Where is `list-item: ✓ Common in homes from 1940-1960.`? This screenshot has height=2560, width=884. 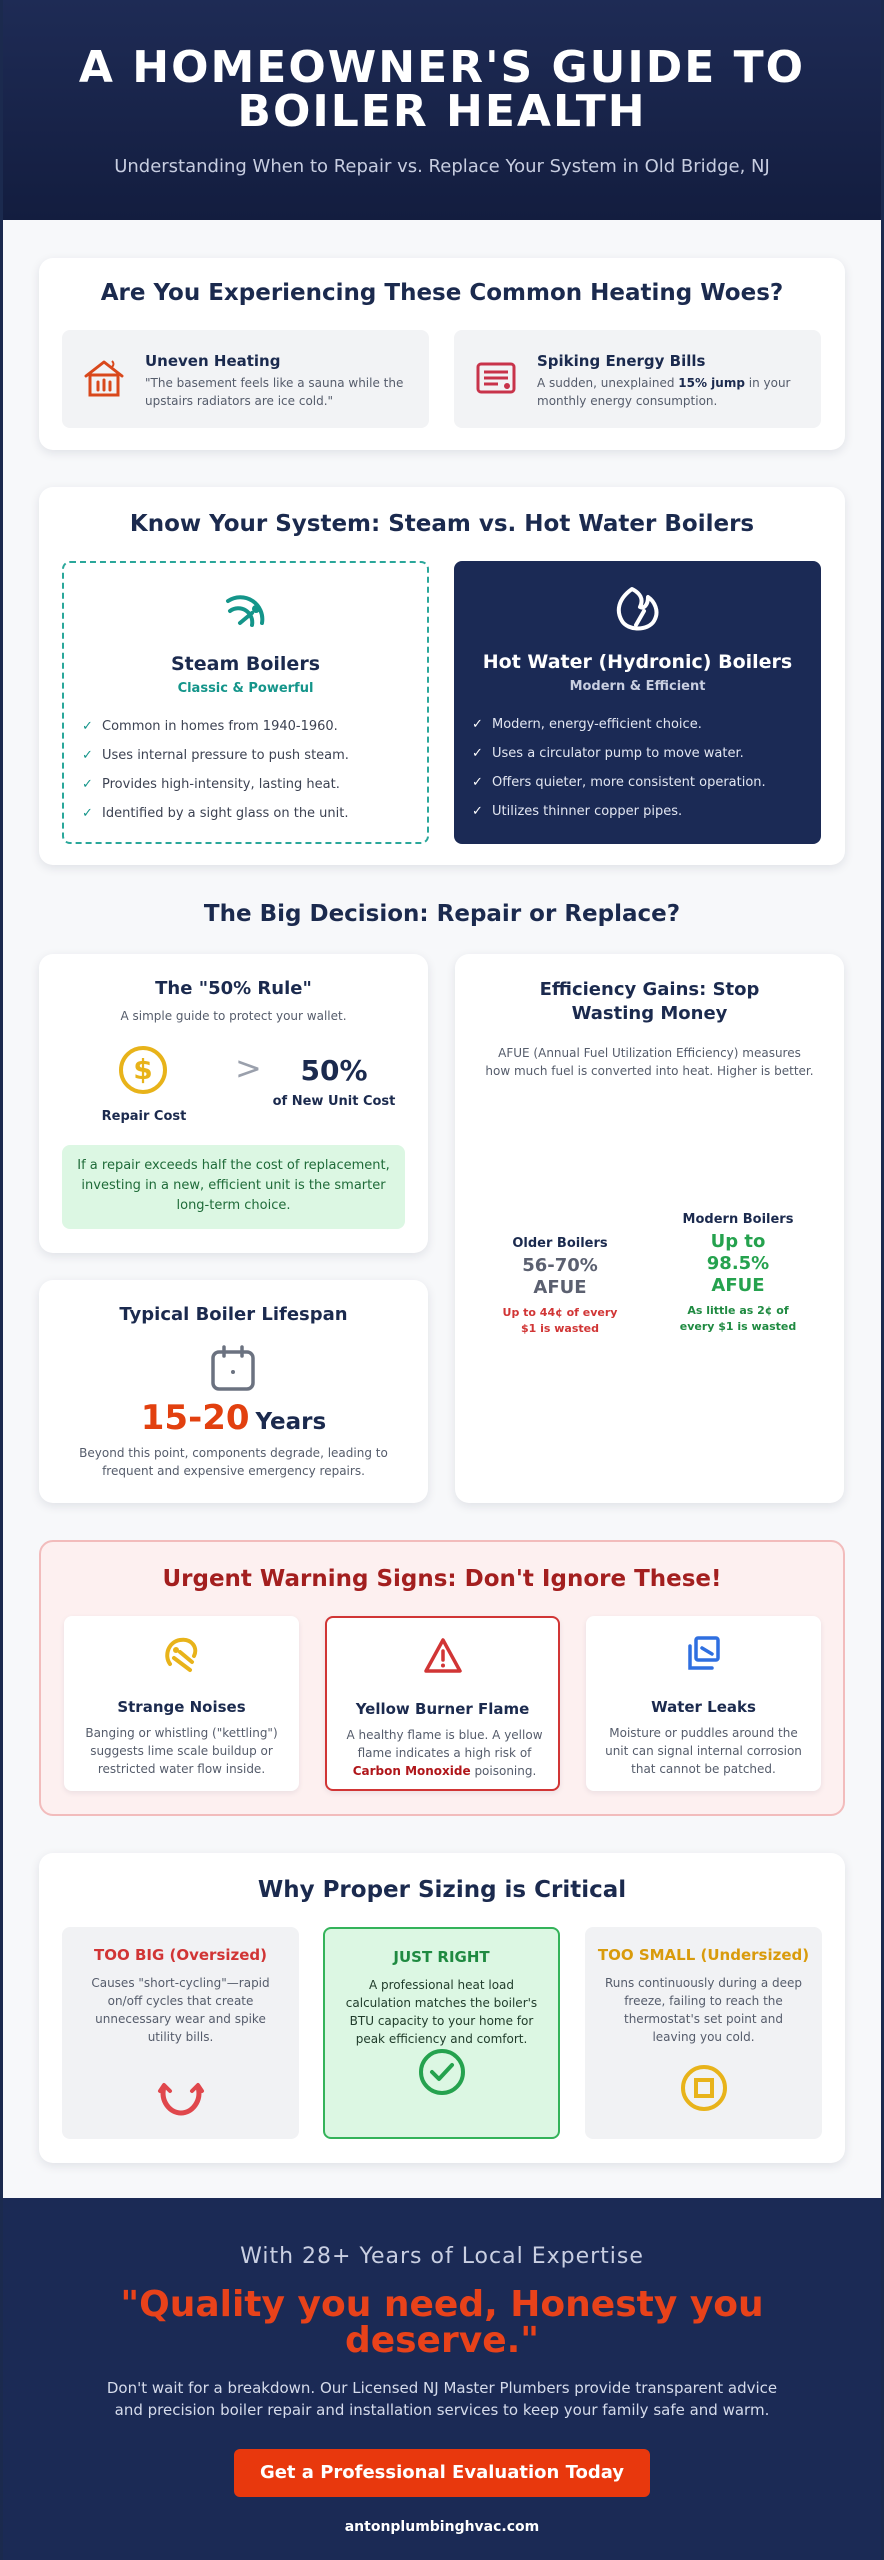
list-item: ✓ Common in homes from 1940-1960. is located at coordinates (210, 726).